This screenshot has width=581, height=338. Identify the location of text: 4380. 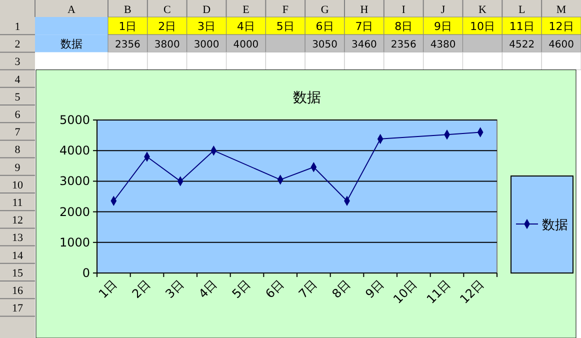
(443, 45).